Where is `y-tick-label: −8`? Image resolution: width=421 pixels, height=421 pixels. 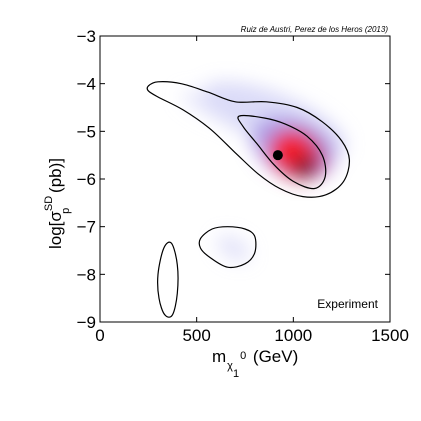
y-tick-label: −8 is located at coordinates (86, 274).